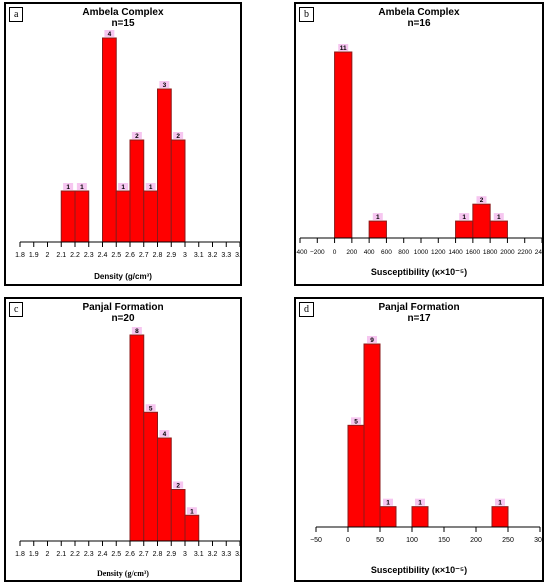  I want to click on x-tick-label: −50, so click(316, 540).